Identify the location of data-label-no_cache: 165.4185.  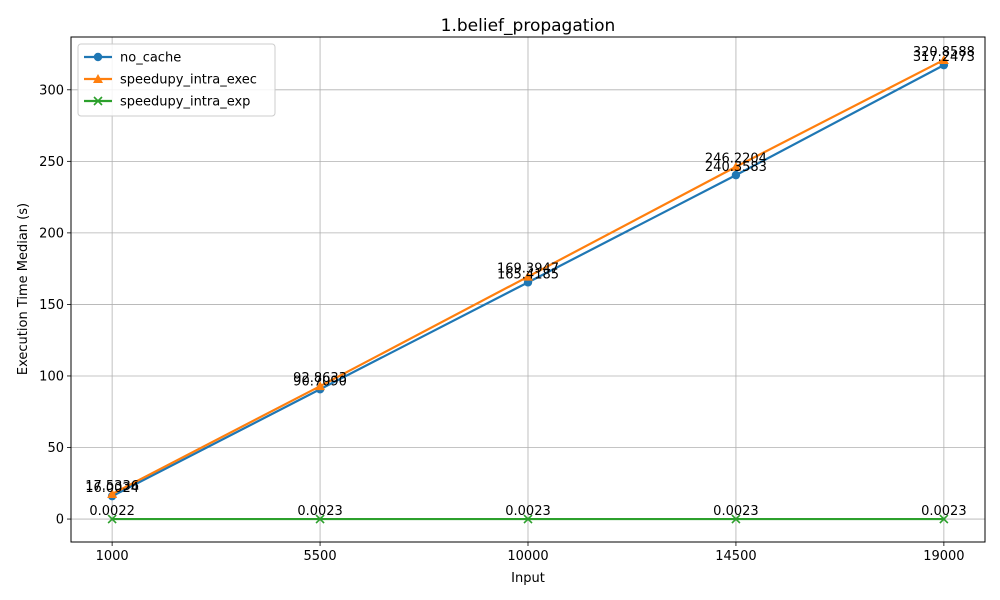
(528, 274).